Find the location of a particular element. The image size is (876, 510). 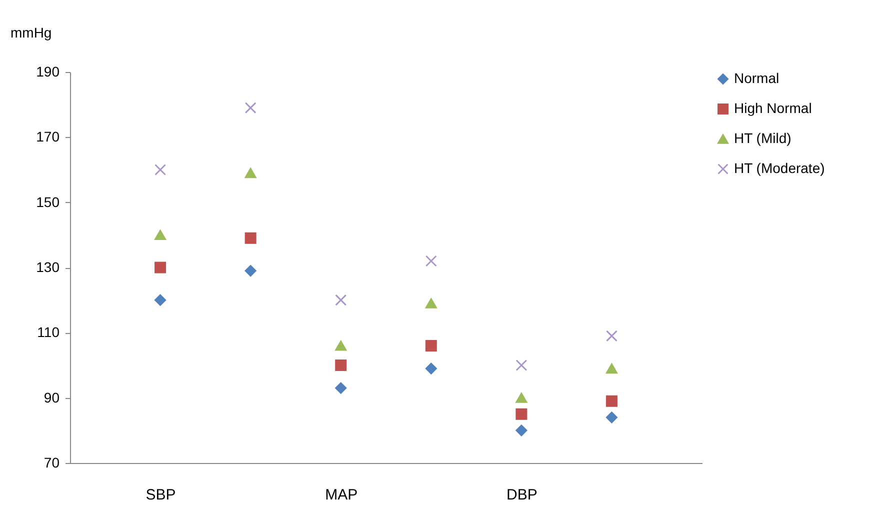

y-tick-label: 130 is located at coordinates (48, 267).